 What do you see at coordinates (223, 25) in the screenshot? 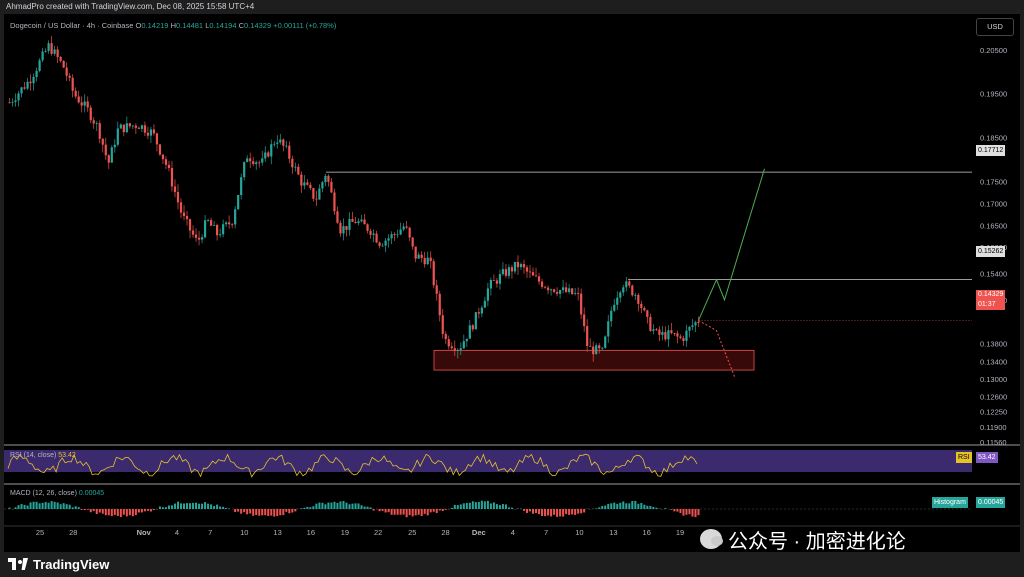
I see `low-value: 0.14194` at bounding box center [223, 25].